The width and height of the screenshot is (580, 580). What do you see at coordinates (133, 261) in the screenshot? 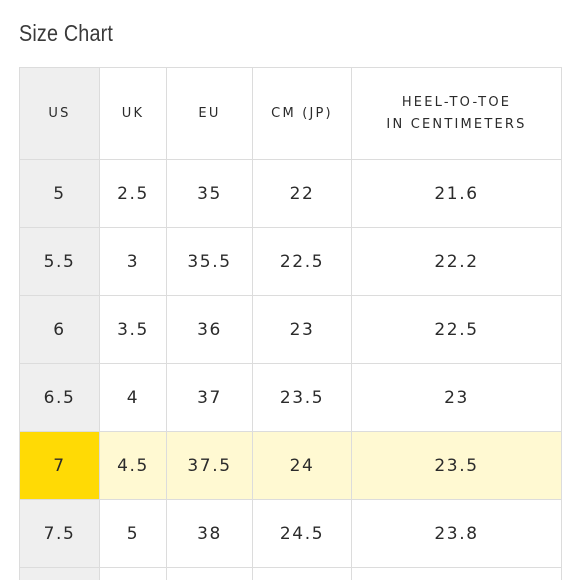
I see `cell-uk: 3` at bounding box center [133, 261].